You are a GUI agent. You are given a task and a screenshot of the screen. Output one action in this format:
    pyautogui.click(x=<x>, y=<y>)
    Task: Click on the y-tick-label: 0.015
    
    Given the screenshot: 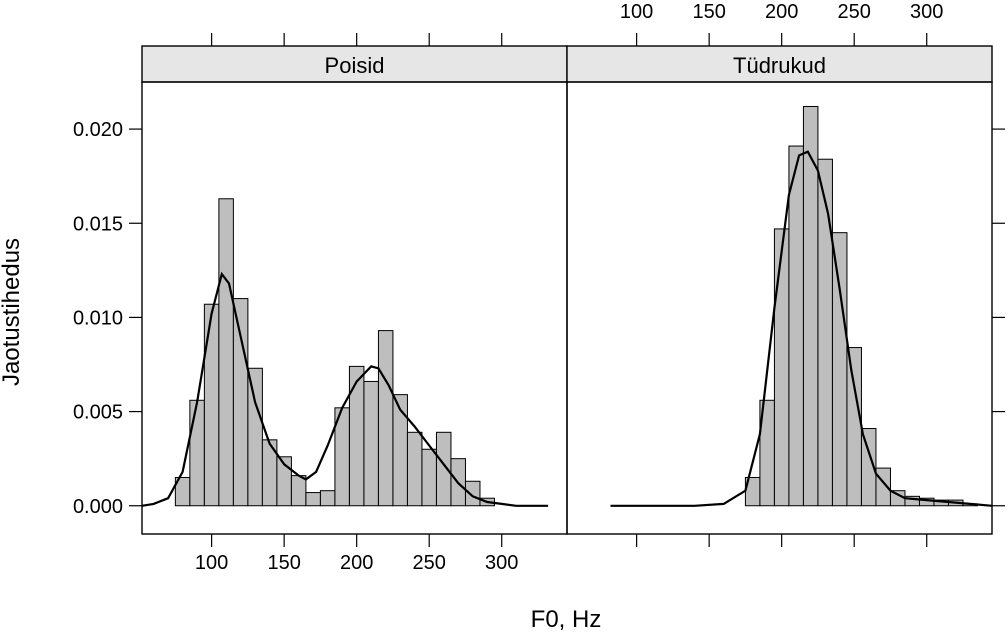 What is the action you would take?
    pyautogui.click(x=98, y=224)
    